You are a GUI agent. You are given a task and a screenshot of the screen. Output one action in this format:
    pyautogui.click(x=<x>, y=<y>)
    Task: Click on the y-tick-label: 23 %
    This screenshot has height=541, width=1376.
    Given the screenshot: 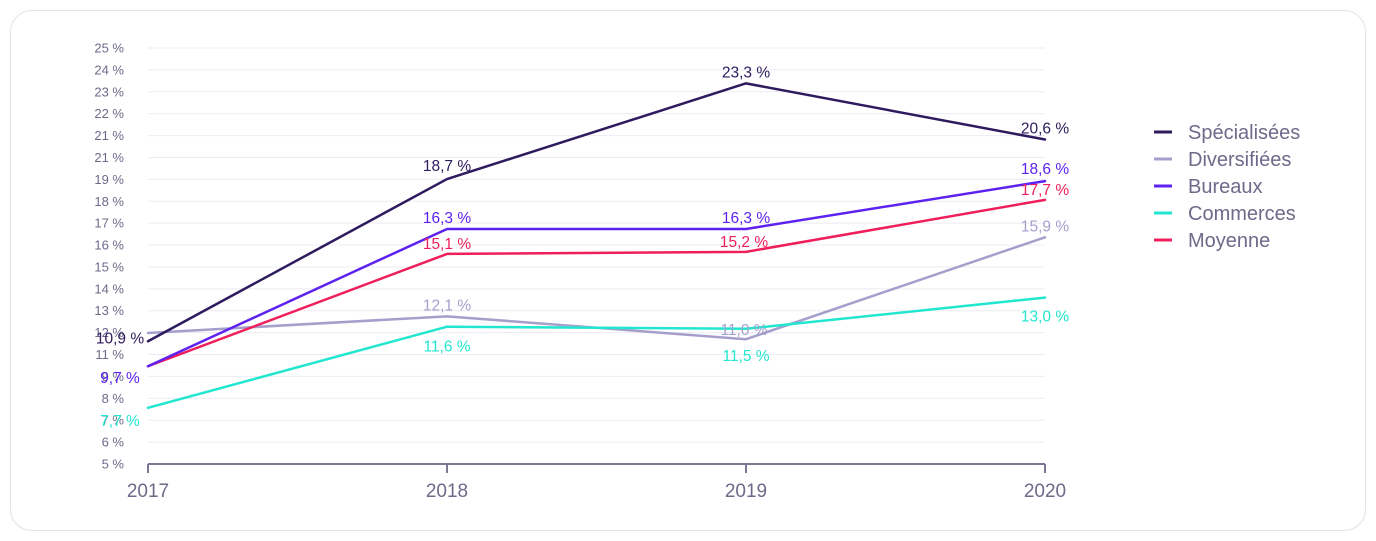 What is the action you would take?
    pyautogui.click(x=109, y=91)
    